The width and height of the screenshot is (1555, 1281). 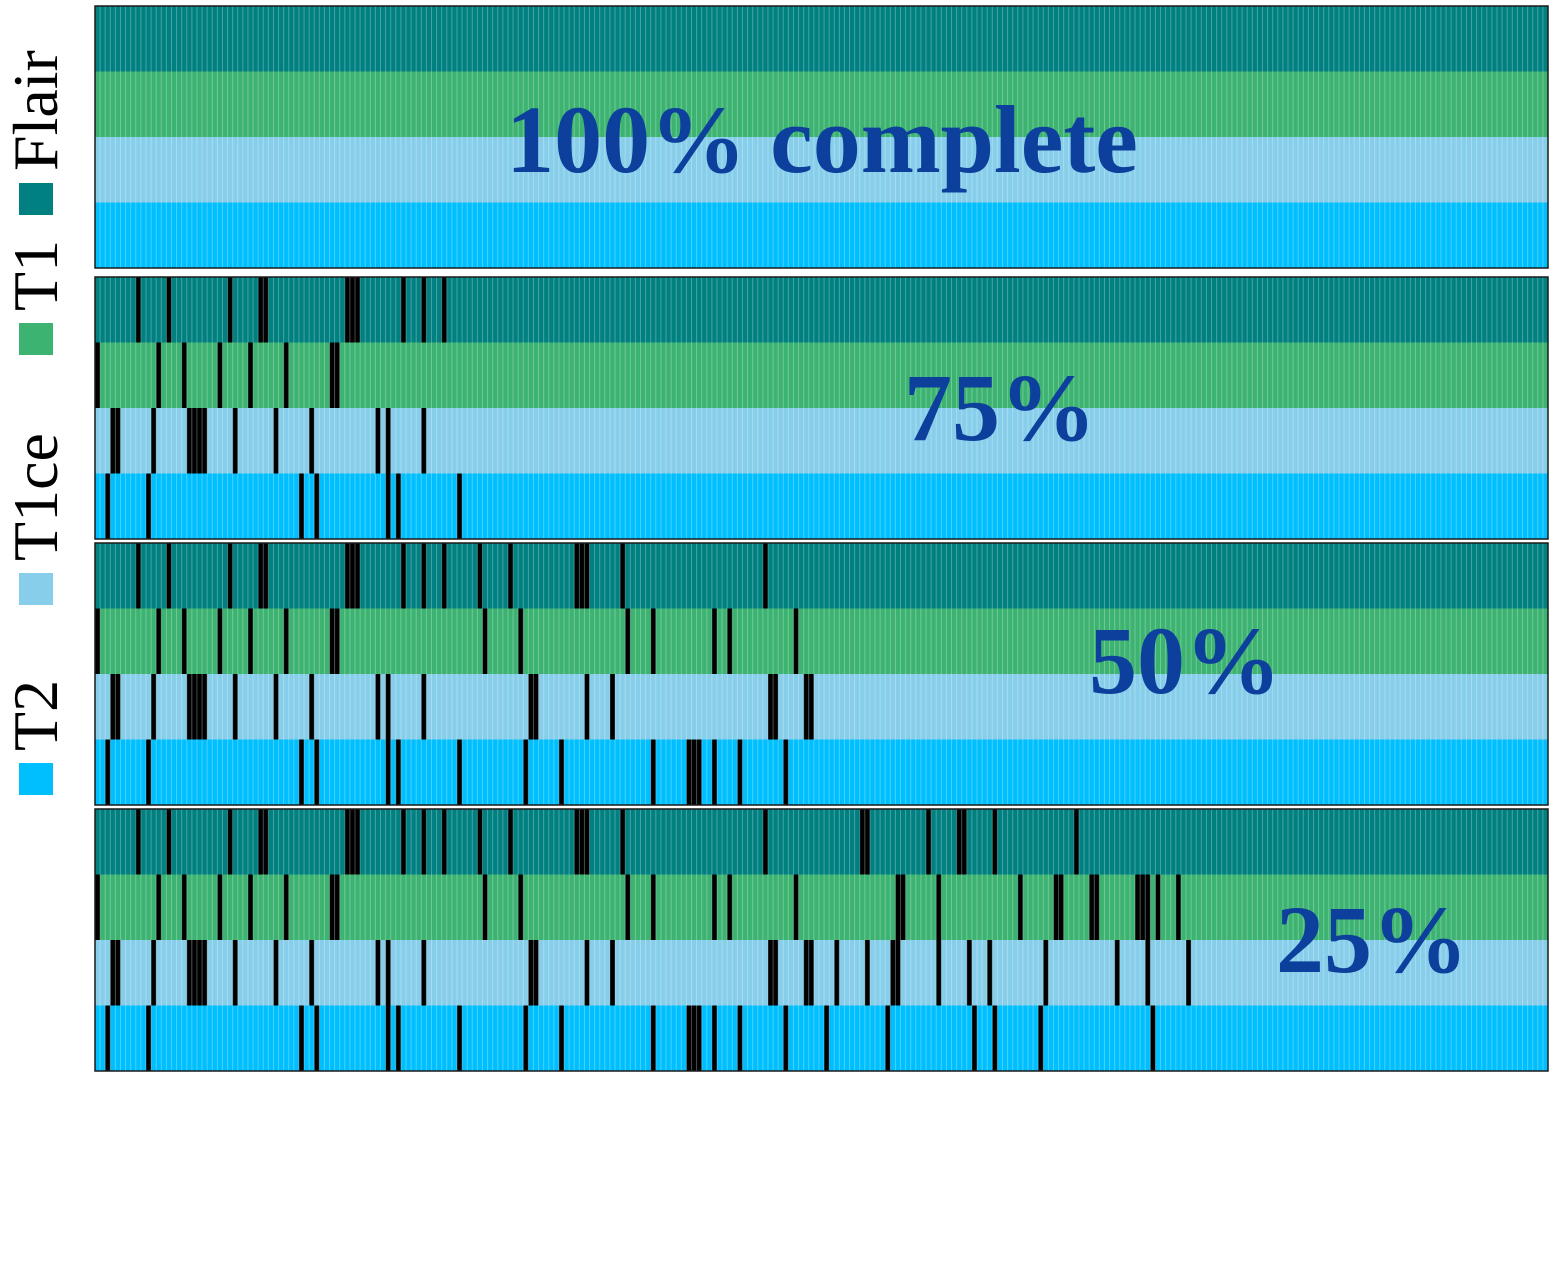 What do you see at coordinates (821, 441) in the screenshot?
I see `row-t1ce` at bounding box center [821, 441].